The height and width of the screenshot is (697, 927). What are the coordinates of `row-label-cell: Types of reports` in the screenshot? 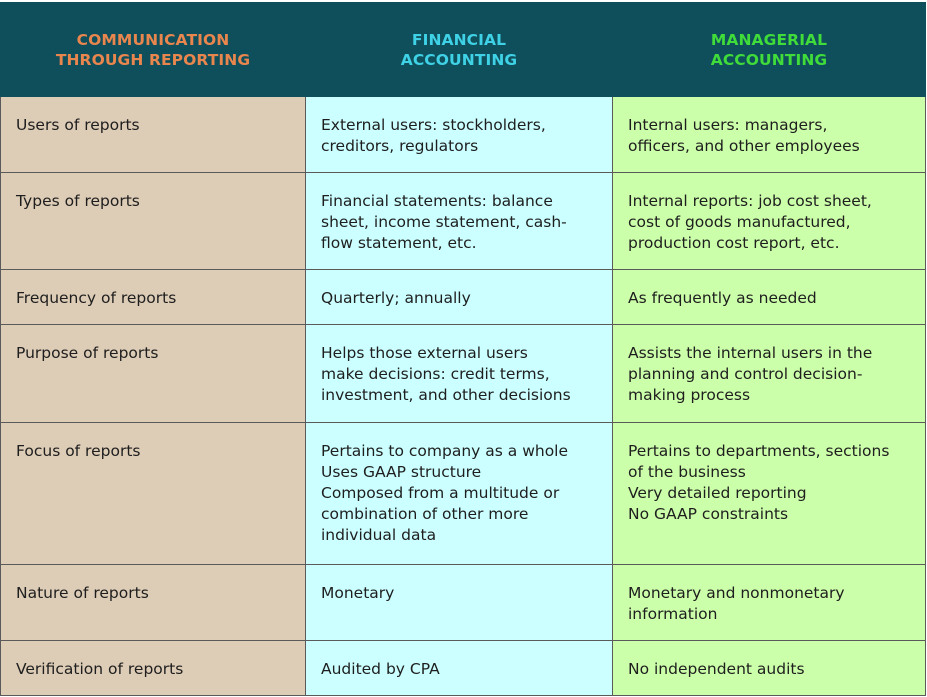 It's located at (153, 221).